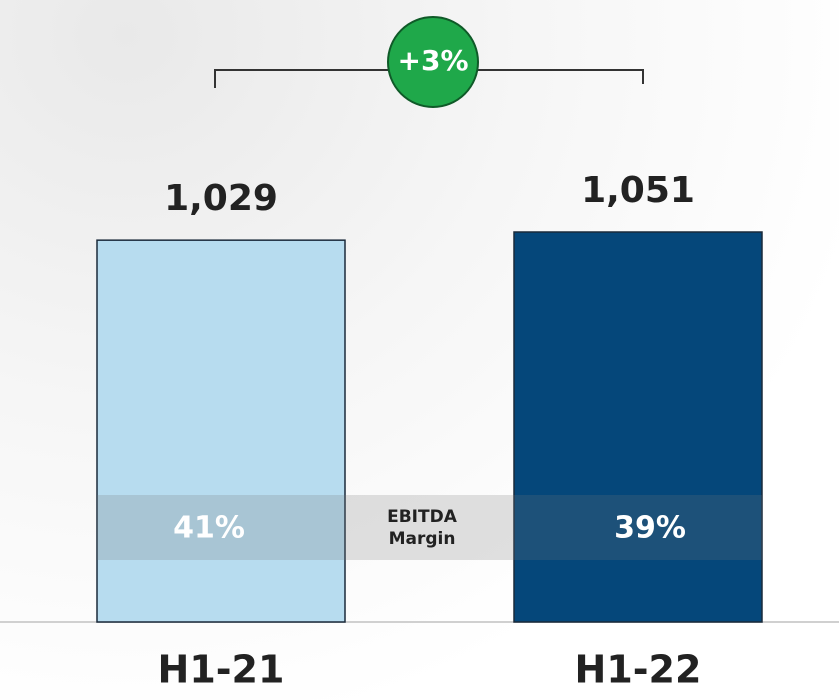 The width and height of the screenshot is (839, 700). Describe the element at coordinates (638, 190) in the screenshot. I see `value-label: 1,051` at that location.